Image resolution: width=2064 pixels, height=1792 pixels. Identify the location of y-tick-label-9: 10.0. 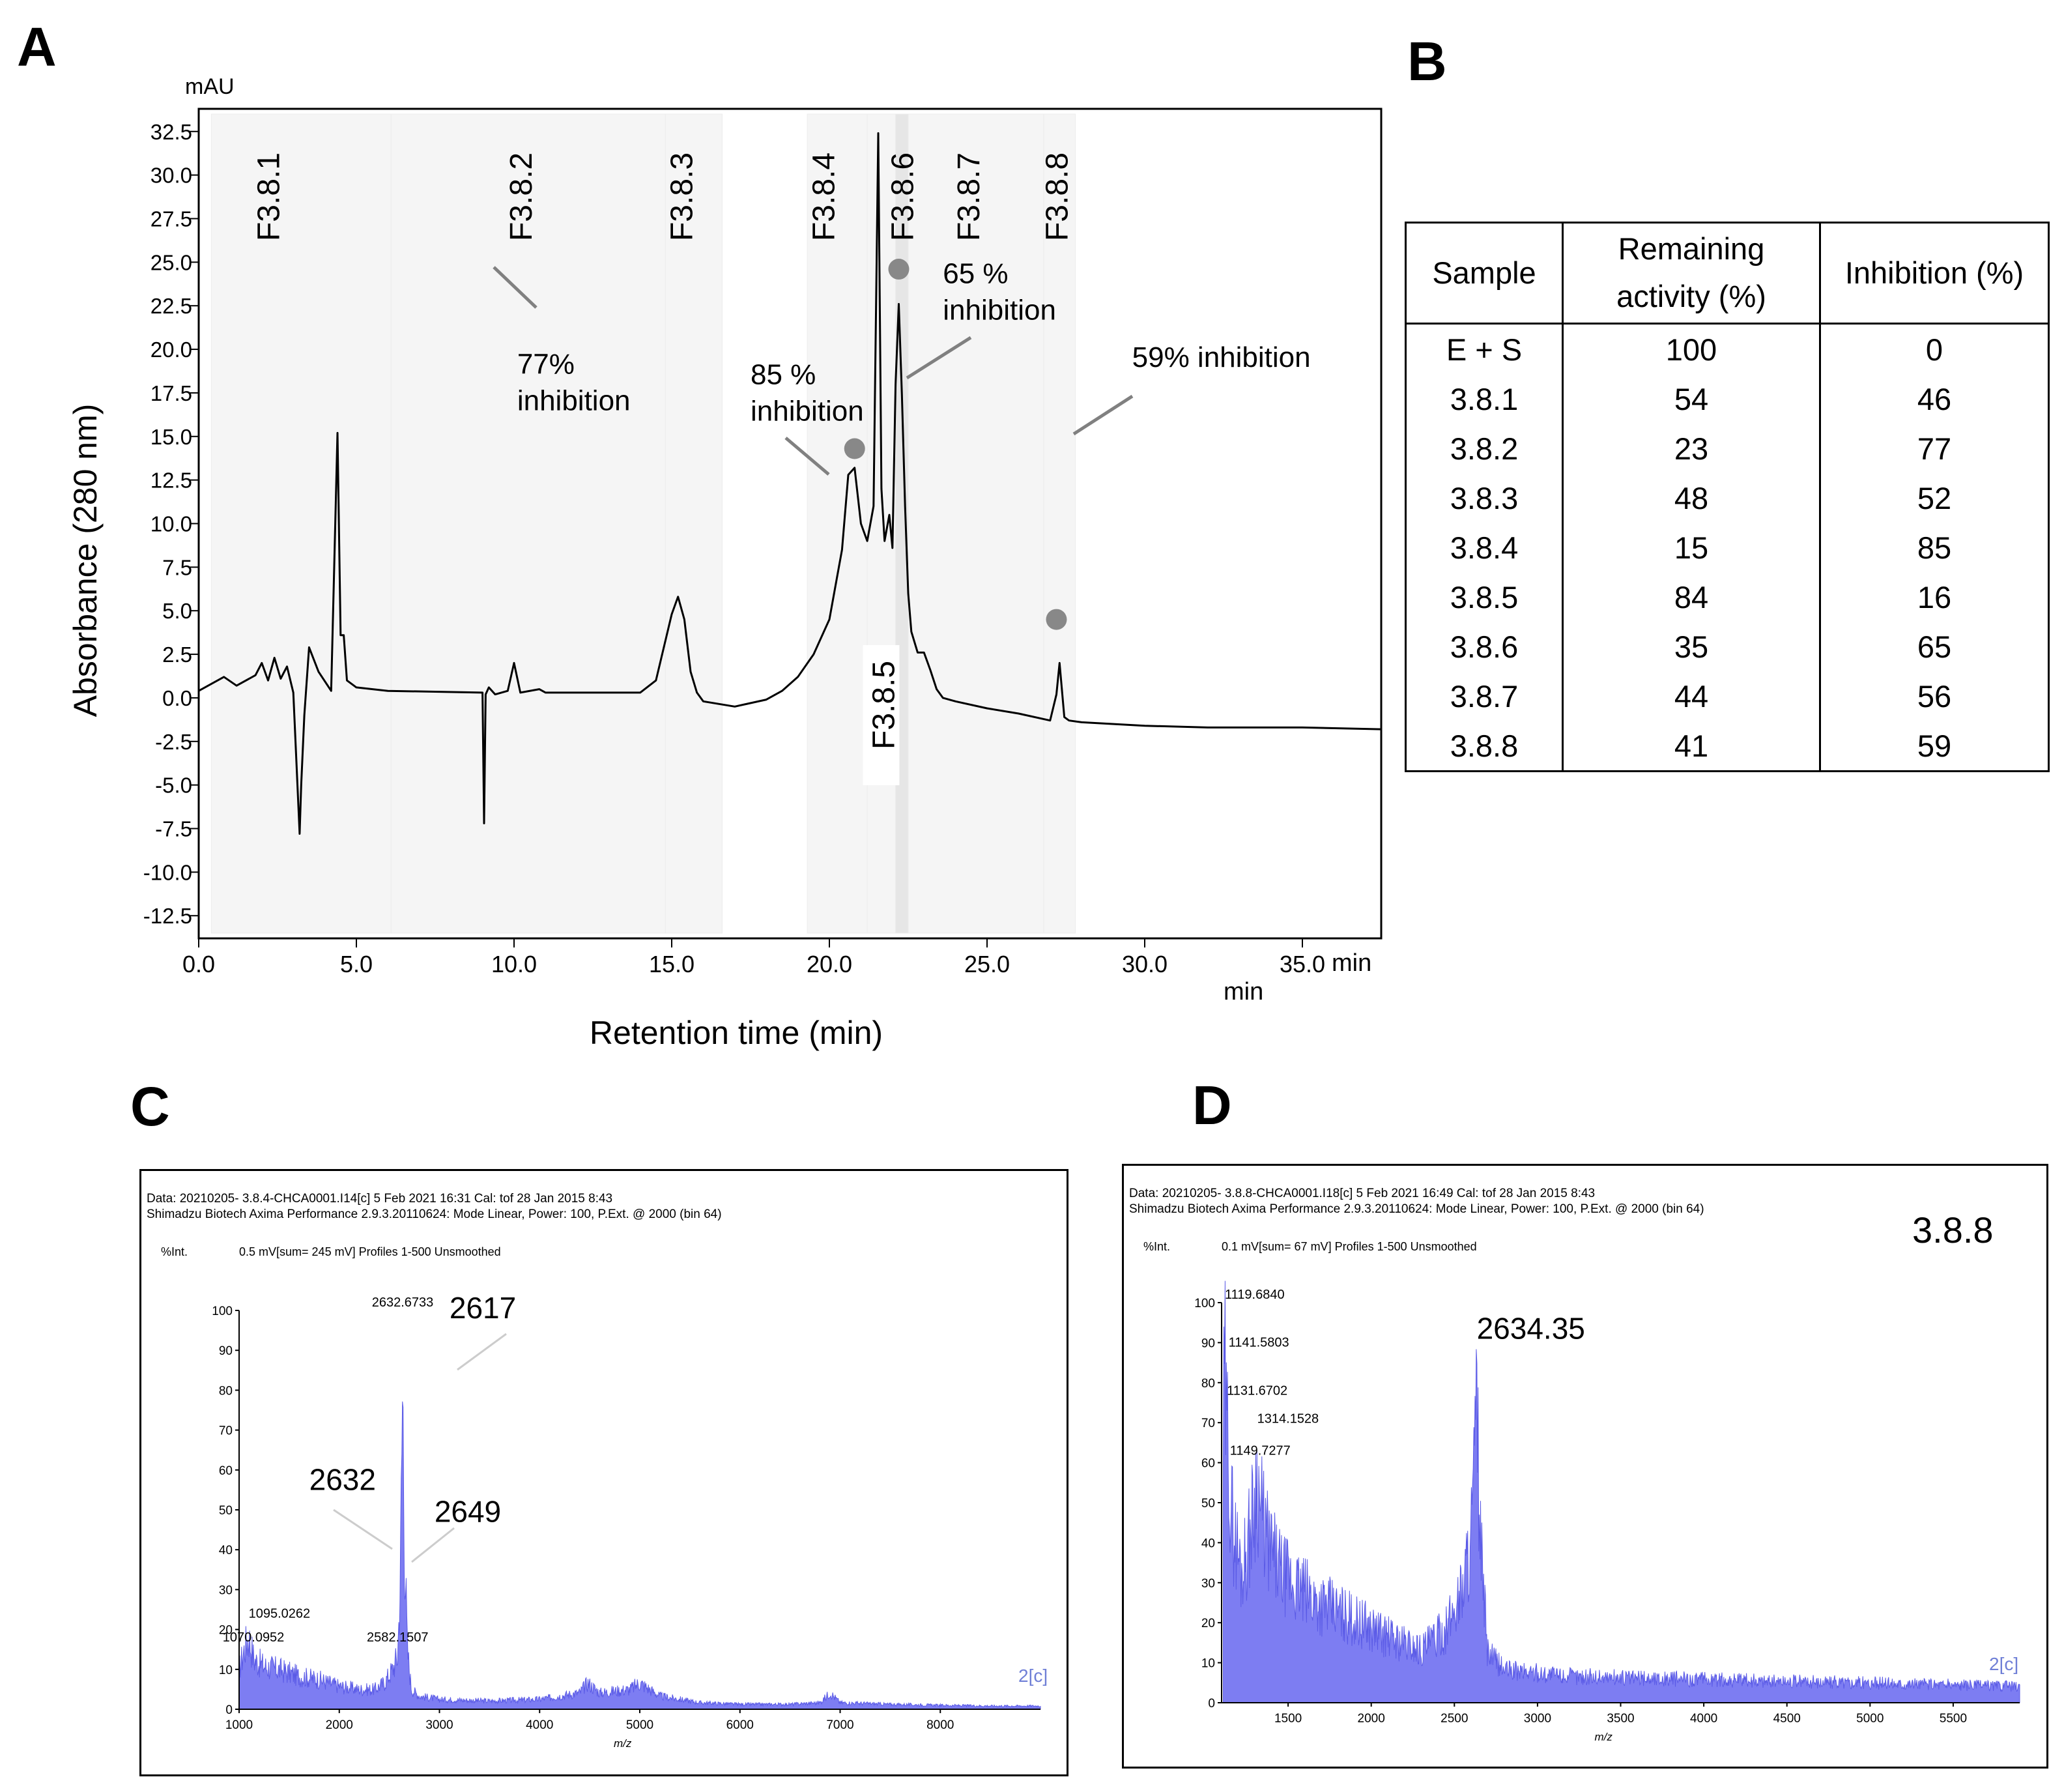
(171, 524).